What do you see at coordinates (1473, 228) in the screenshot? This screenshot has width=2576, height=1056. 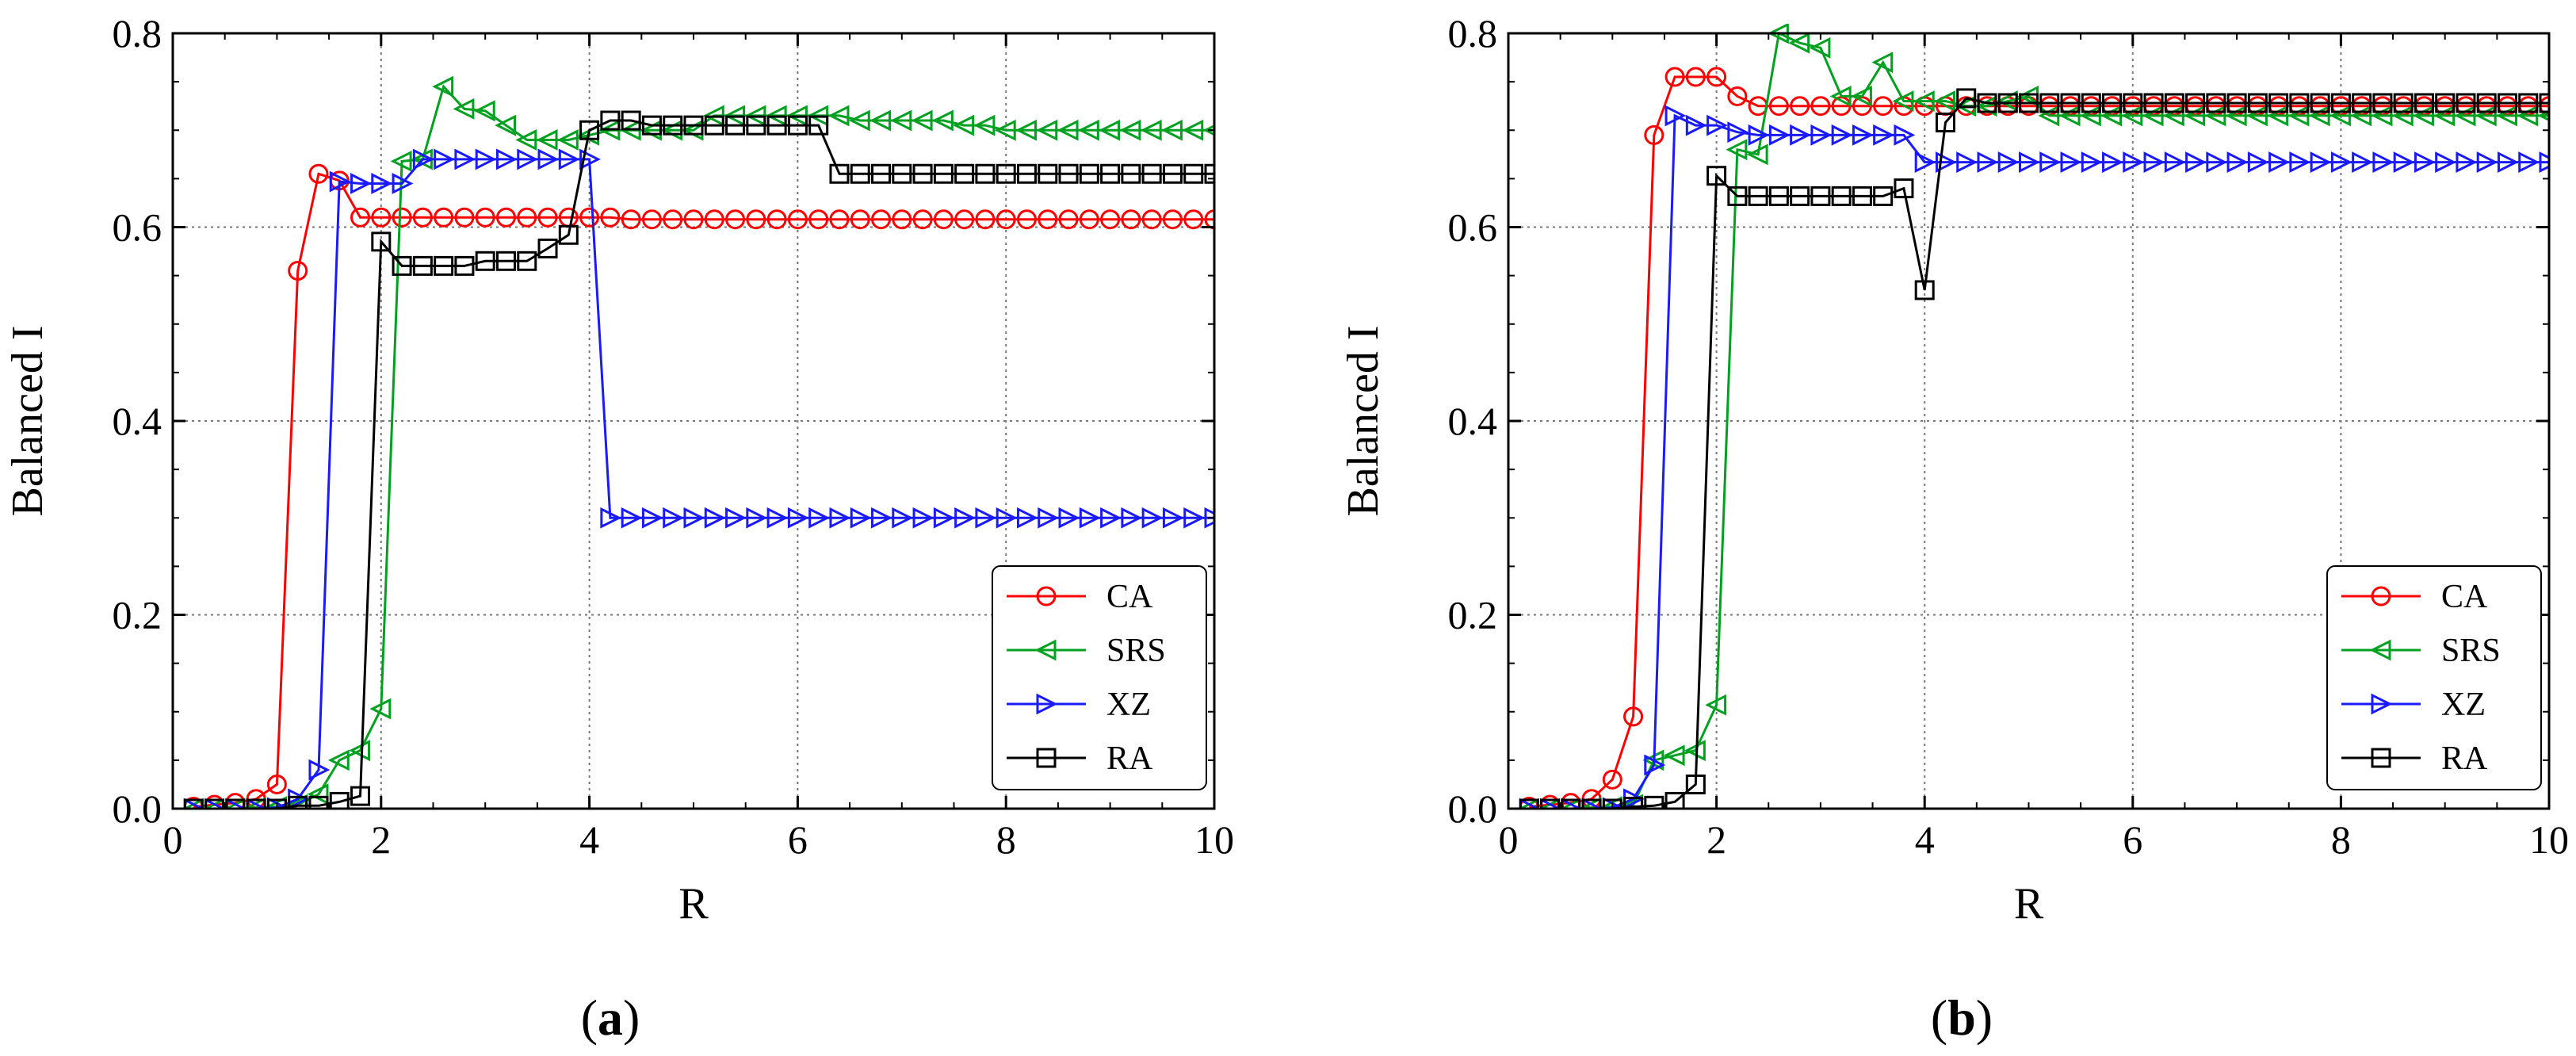 I see `y-tick-label: 0.6` at bounding box center [1473, 228].